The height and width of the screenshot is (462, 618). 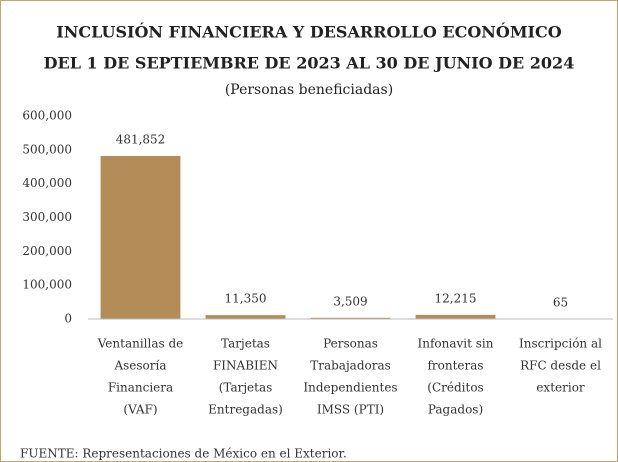 I want to click on x-tick-label: (Tarjetas, so click(x=246, y=388).